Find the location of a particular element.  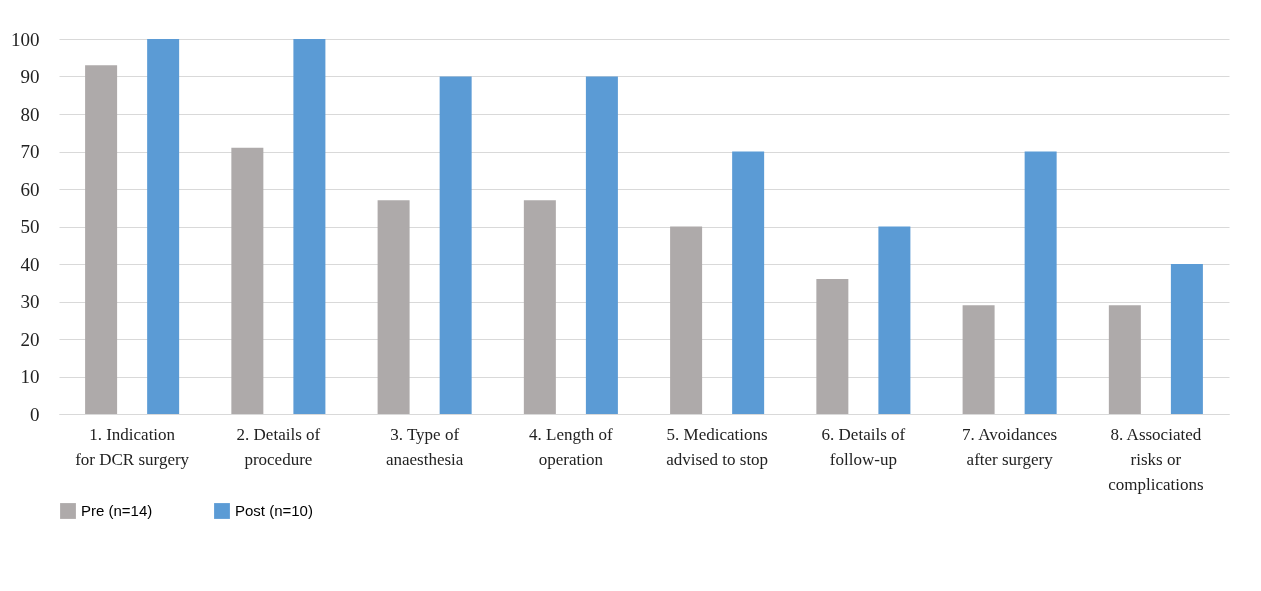

x-tick-label: 6. Details of follow-up is located at coordinates (863, 446).